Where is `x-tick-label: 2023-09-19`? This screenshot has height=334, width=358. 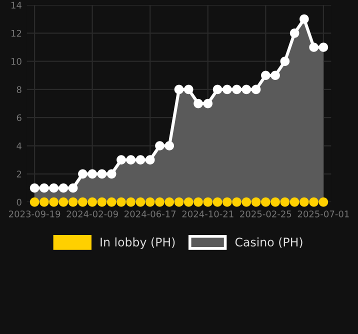 x-tick-label: 2023-09-19 is located at coordinates (34, 214).